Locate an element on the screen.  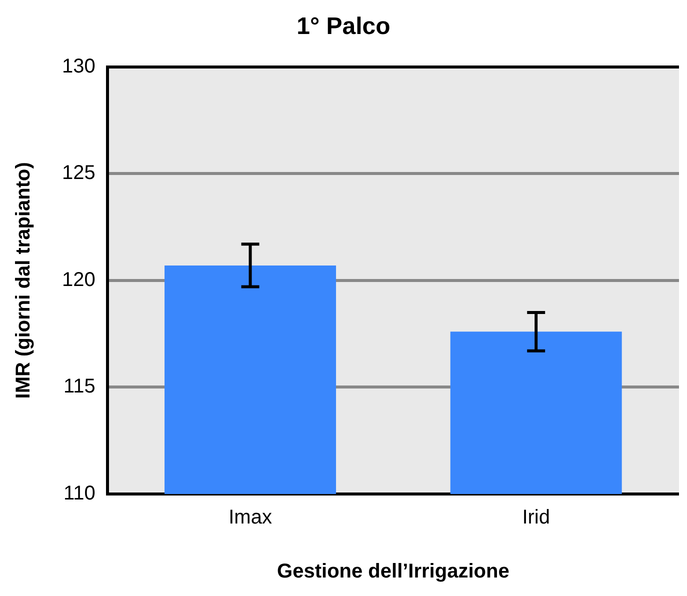
chart-title: 1° Palco is located at coordinates (343, 26).